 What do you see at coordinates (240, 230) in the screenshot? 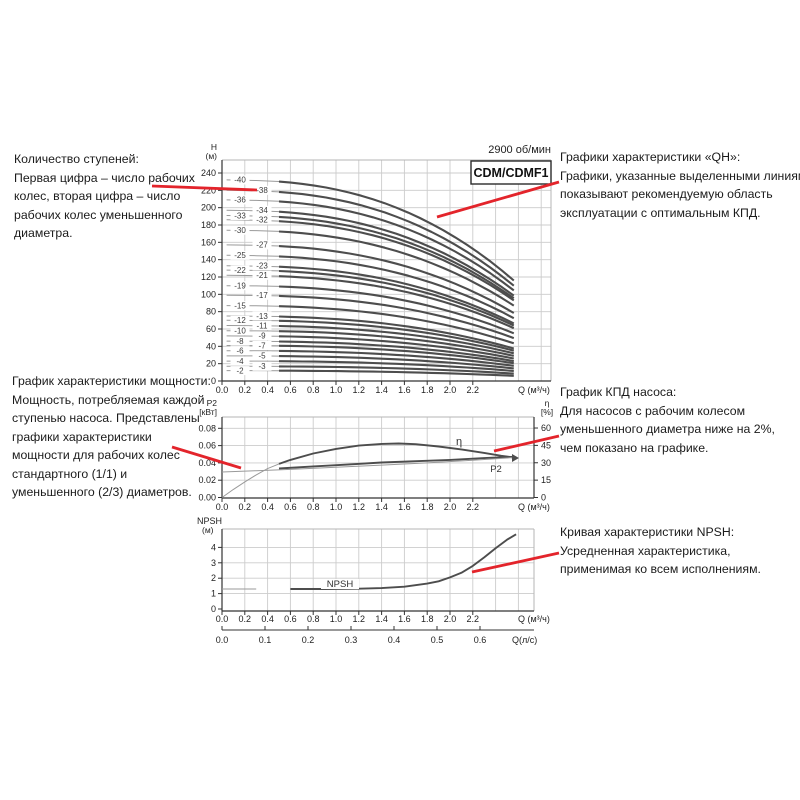
I see `svg-text: -30` at bounding box center [240, 230].